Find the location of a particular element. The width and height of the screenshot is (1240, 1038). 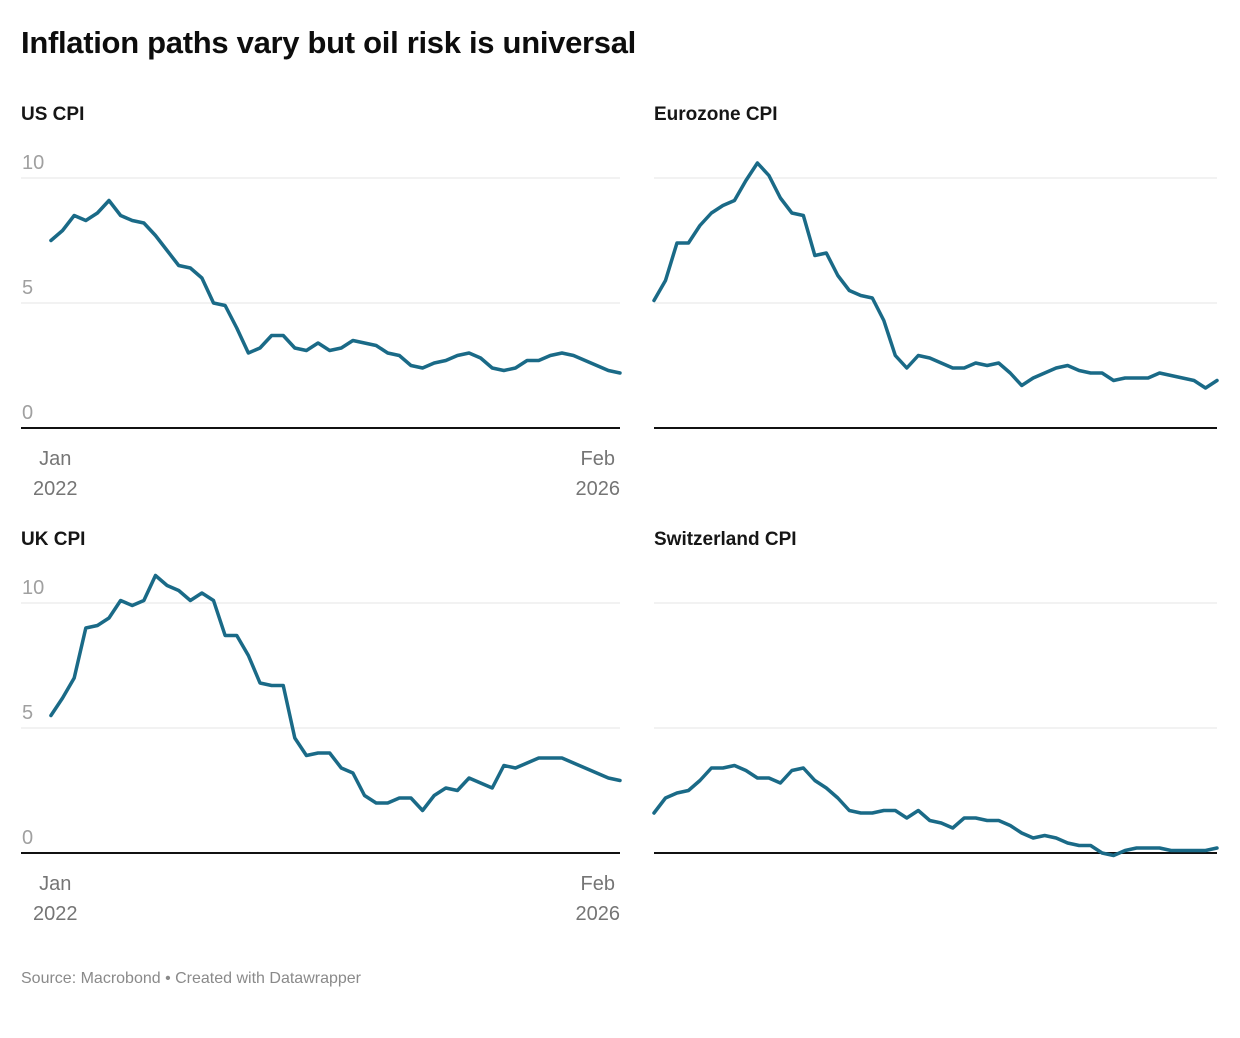

panel-title-uk-cpi: UK CPI is located at coordinates (53, 539).